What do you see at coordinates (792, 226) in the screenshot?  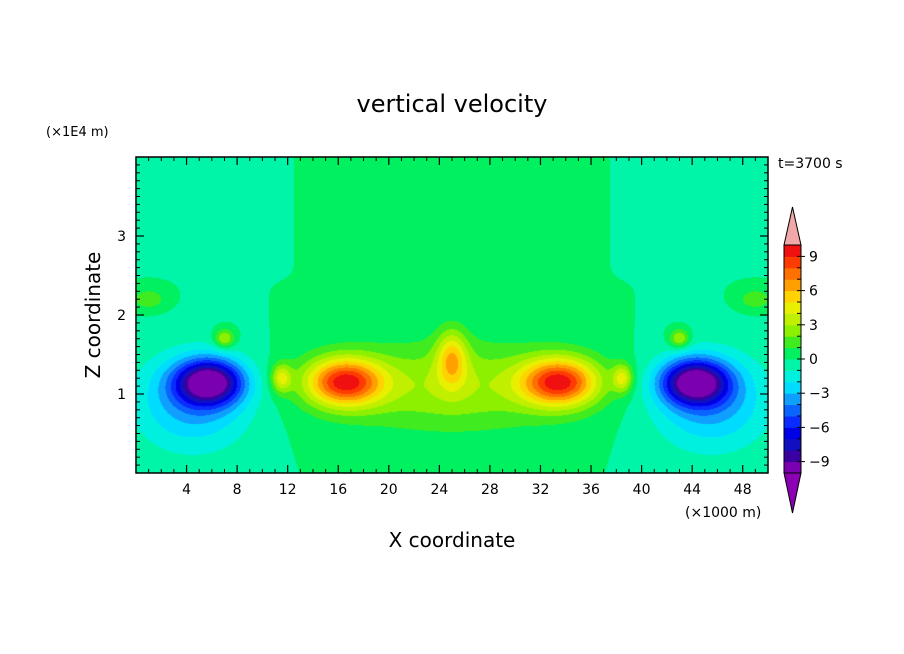 I see `colorbar-over-arrow` at bounding box center [792, 226].